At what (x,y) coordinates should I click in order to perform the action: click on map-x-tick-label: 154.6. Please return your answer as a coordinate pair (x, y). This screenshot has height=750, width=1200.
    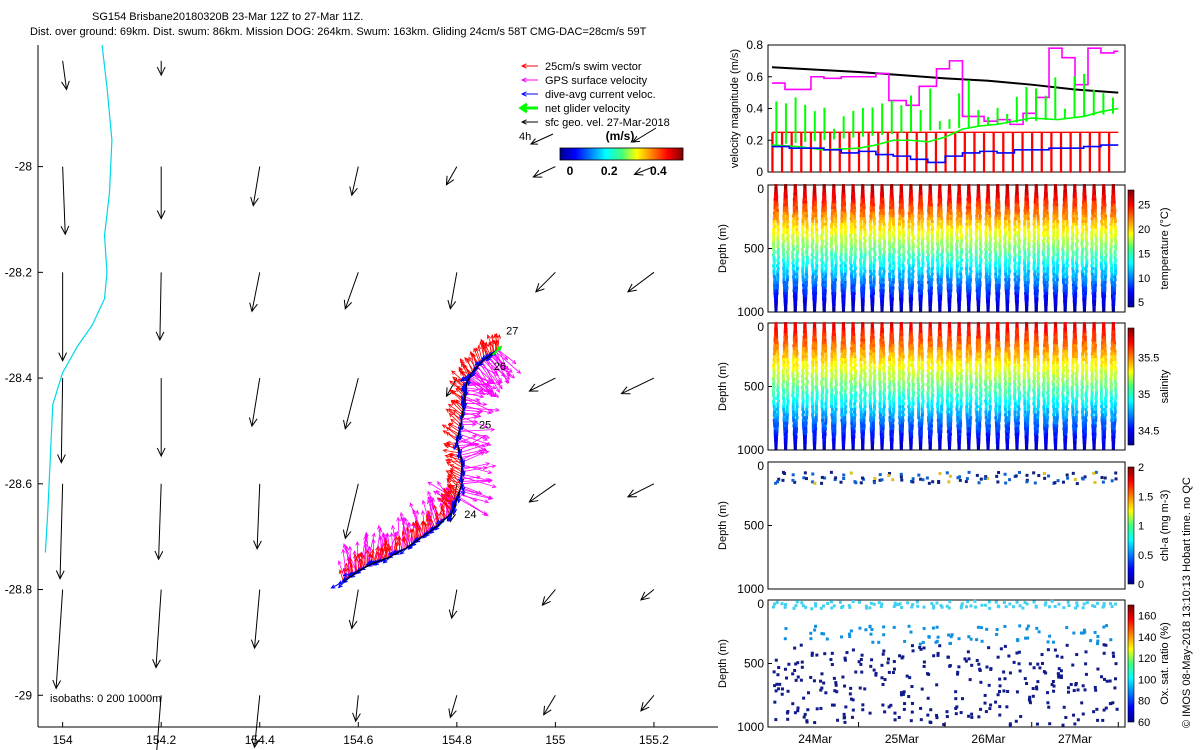
    Looking at the image, I should click on (358, 740).